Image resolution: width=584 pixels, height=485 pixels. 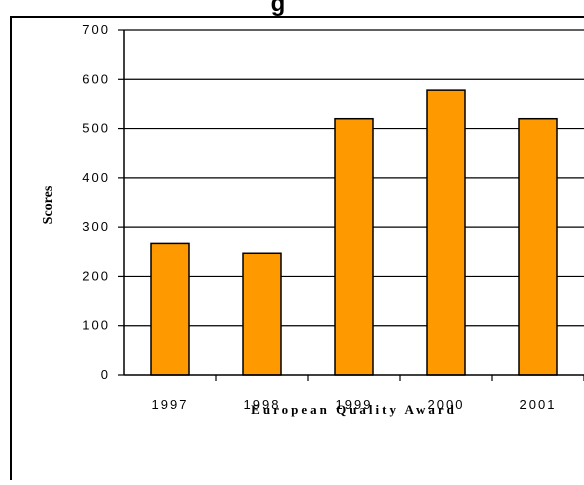 I want to click on x-tick-label: 1997, so click(x=170, y=404).